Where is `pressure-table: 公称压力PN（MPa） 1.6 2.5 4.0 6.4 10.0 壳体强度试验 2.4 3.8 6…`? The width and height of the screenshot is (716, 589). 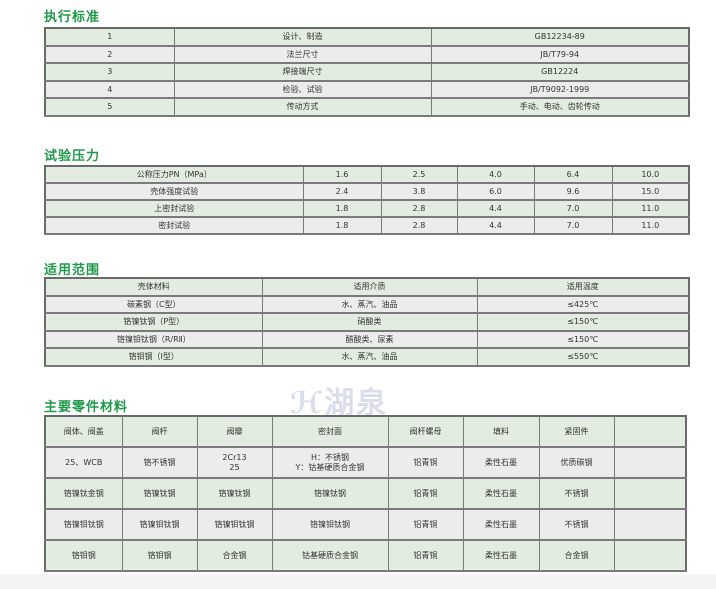
pressure-table: 公称压力PN（MPa） 1.6 2.5 4.0 6.4 10.0 壳体强度试验 2.4 3.8 6… is located at coordinates (367, 200).